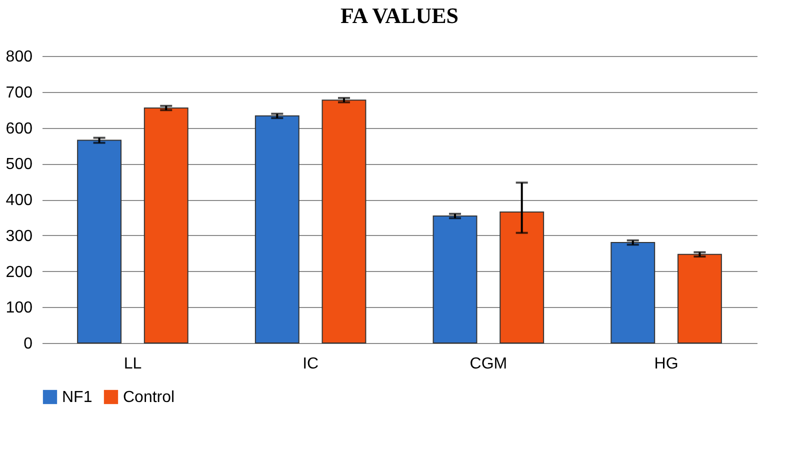  I want to click on x-tick-label: IC, so click(310, 364).